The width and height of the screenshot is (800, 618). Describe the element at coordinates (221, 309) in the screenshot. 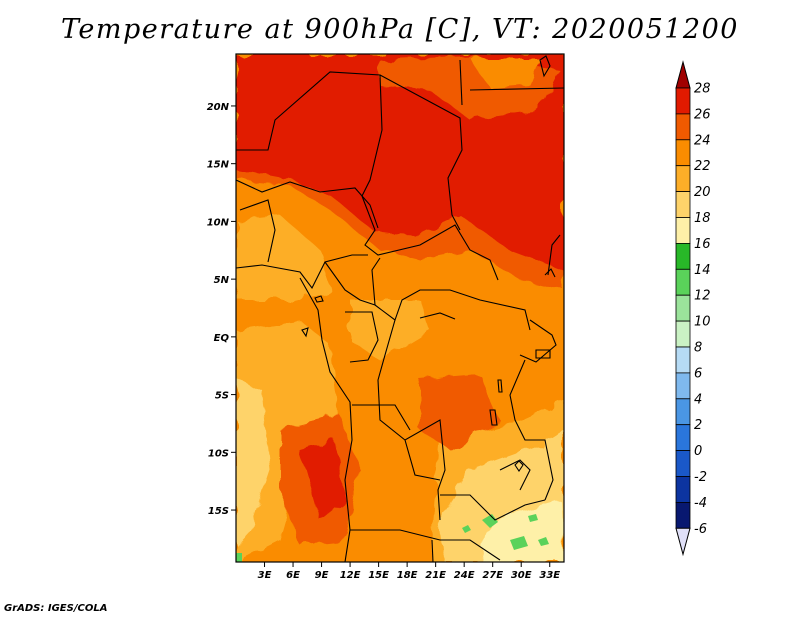

I see `latitude-axis: 20N 15N 10N 5N EQ 5S 10S 15S` at that location.